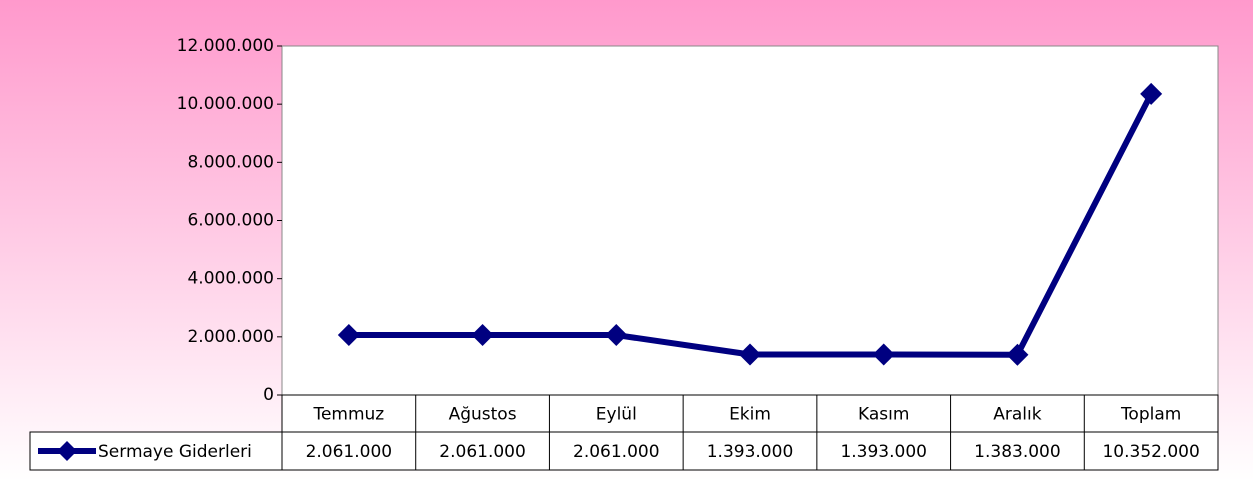  What do you see at coordinates (1150, 452) in the screenshot?
I see `data-label: 10.352.000` at bounding box center [1150, 452].